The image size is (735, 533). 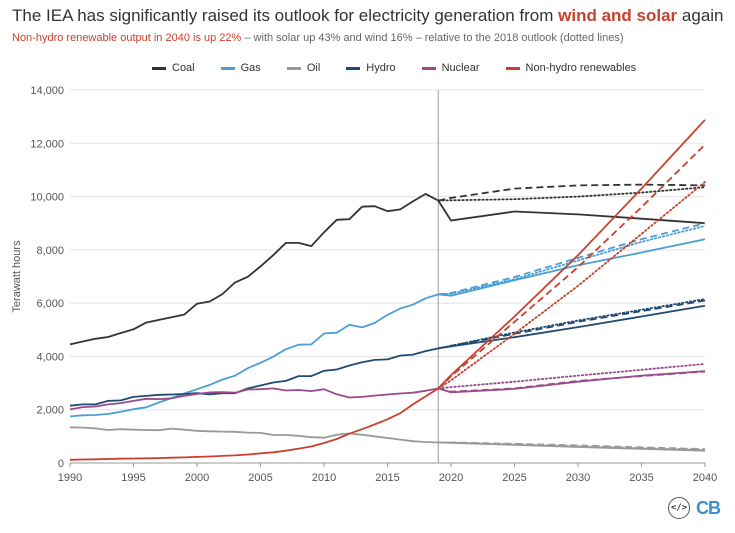 What do you see at coordinates (572, 382) in the screenshot?
I see `nuclear-stated-policies-line` at bounding box center [572, 382].